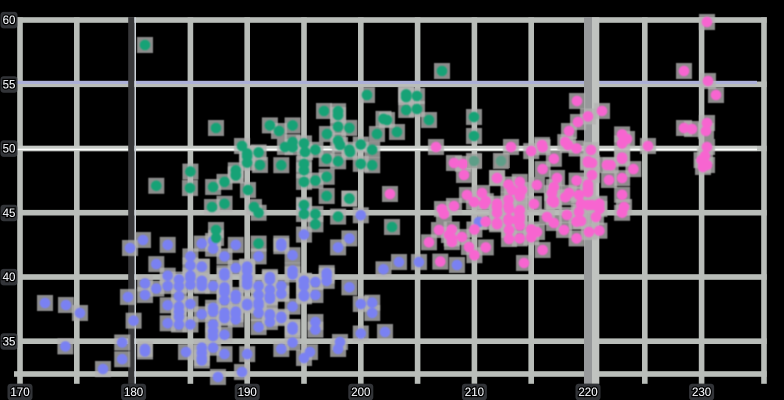  What do you see at coordinates (701, 393) in the screenshot?
I see `svg-text: 230` at bounding box center [701, 393].